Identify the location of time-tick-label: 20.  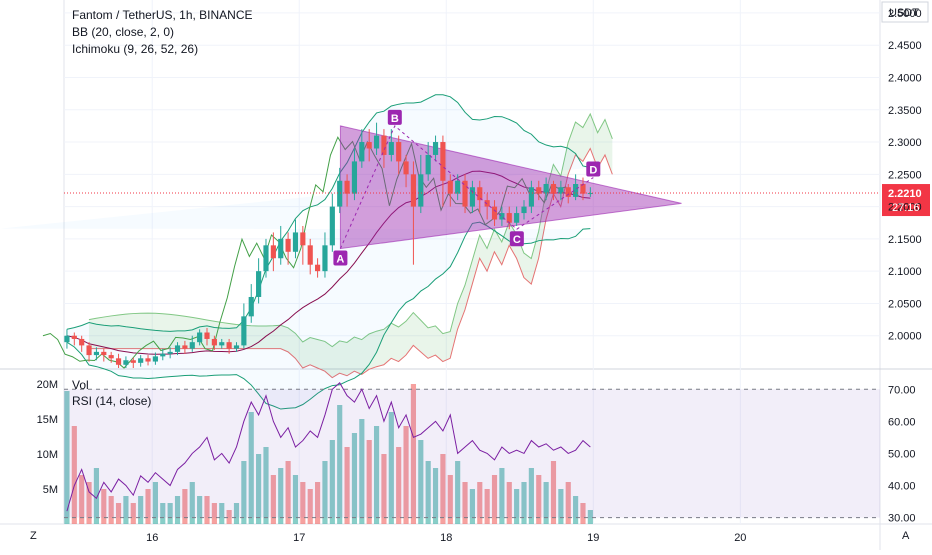
(740, 538).